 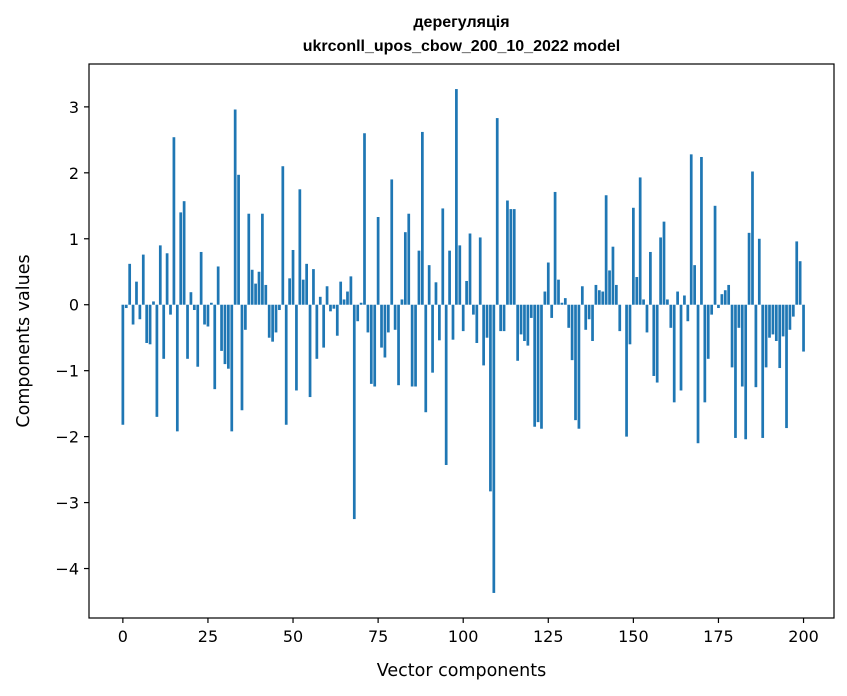 What do you see at coordinates (67, 569) in the screenshot?
I see `y-tick-label: −4` at bounding box center [67, 569].